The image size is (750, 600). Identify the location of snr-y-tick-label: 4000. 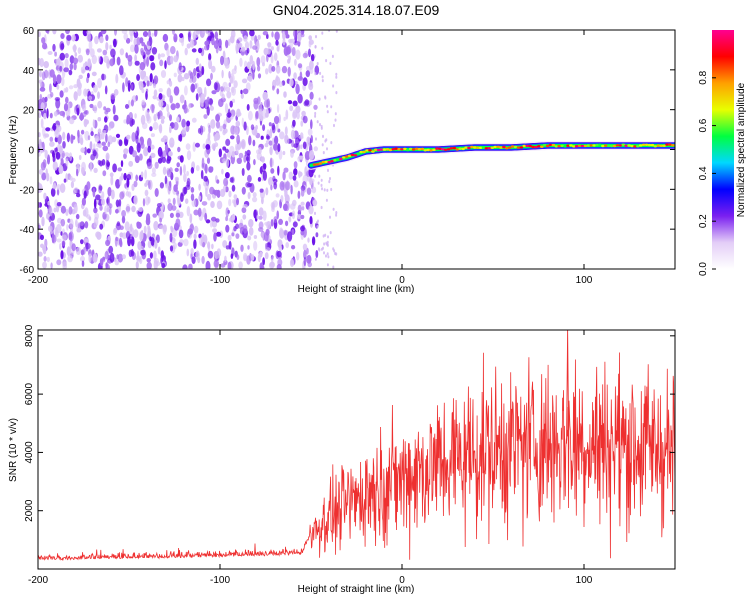
(29, 452).